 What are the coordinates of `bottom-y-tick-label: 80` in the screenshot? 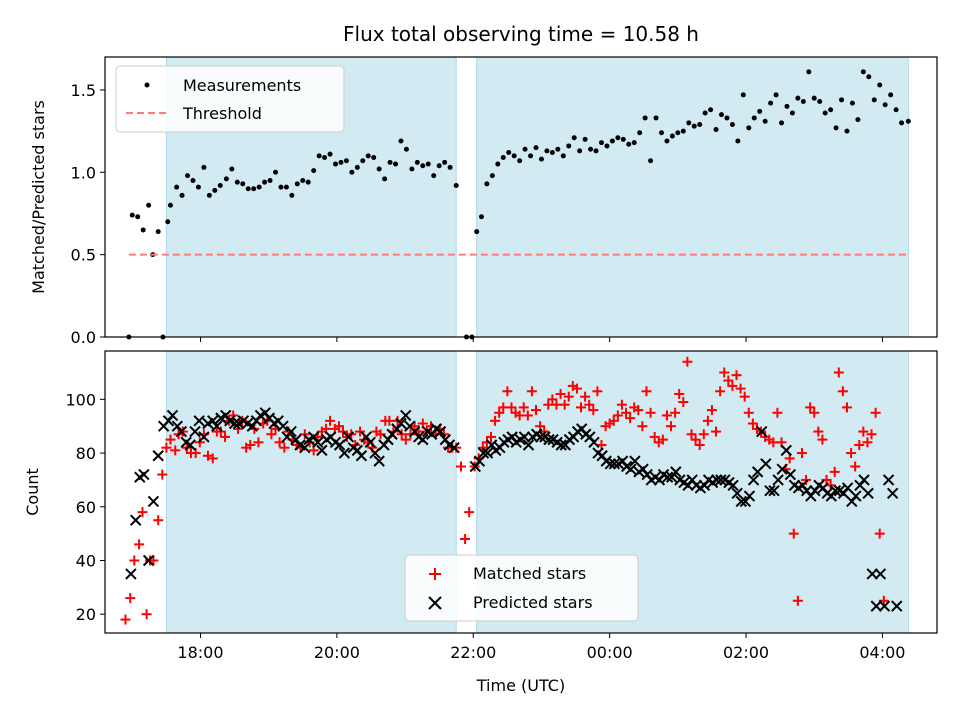 It's located at (86, 453).